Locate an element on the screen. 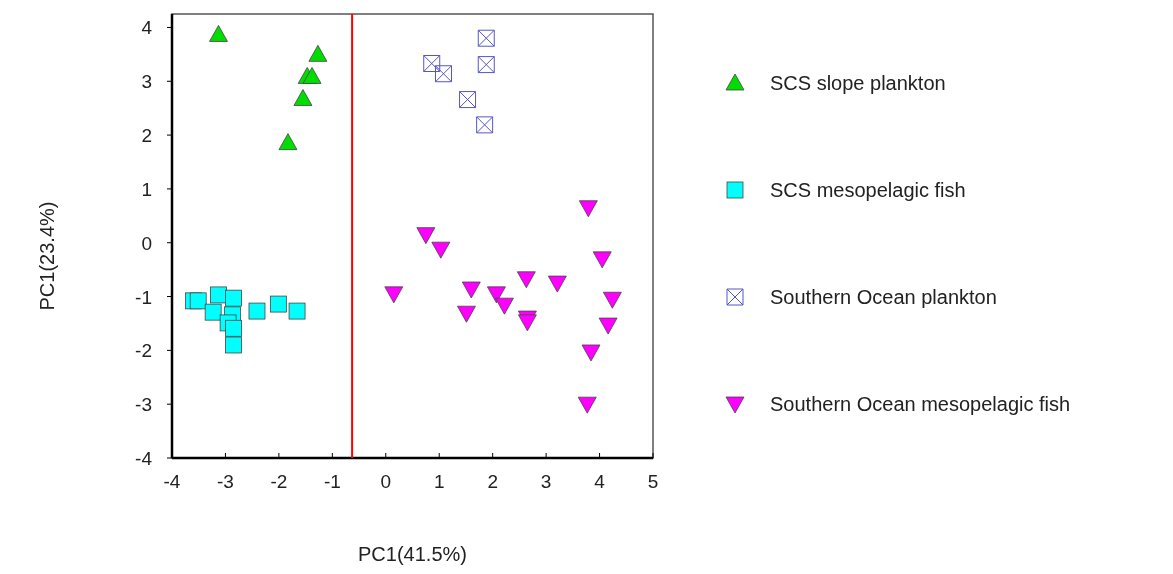 This screenshot has width=1173, height=574. x-tick-label: 0 is located at coordinates (386, 481).